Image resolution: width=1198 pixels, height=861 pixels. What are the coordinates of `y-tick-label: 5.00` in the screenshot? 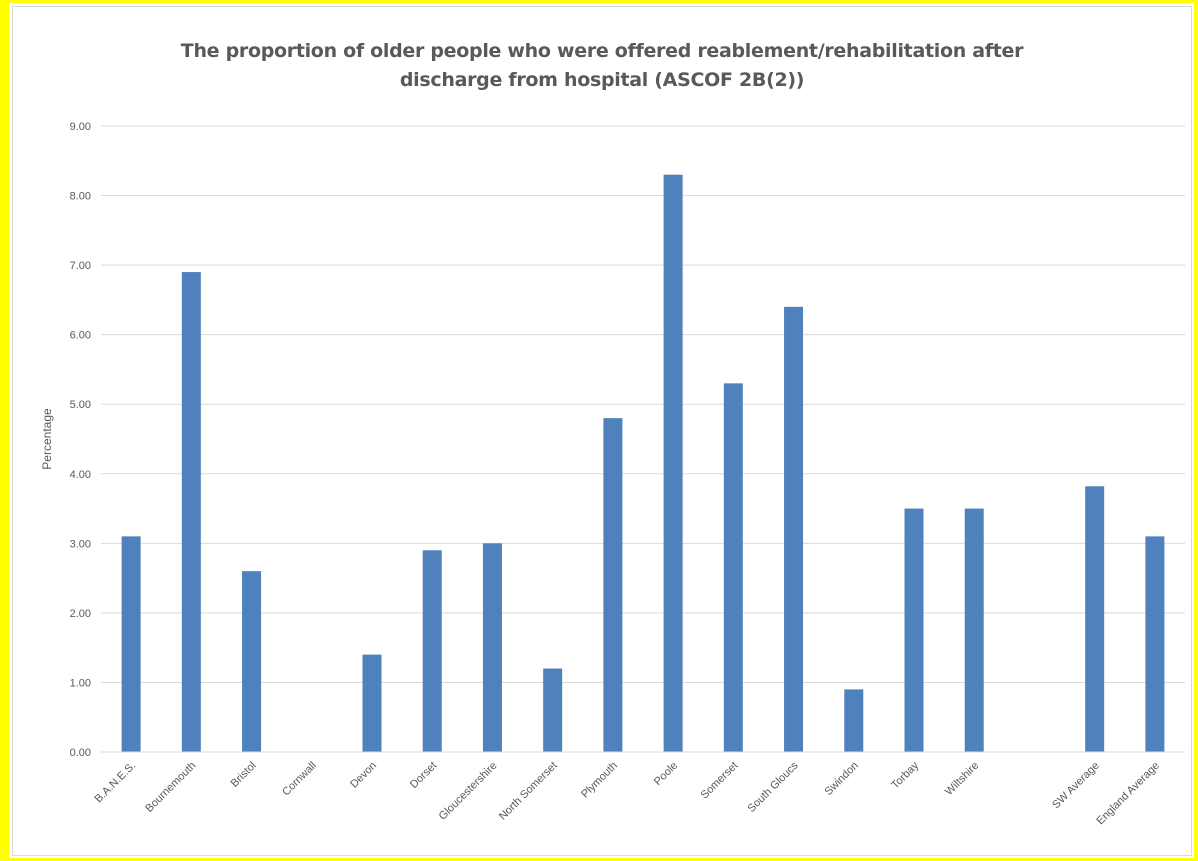 It's located at (80, 405).